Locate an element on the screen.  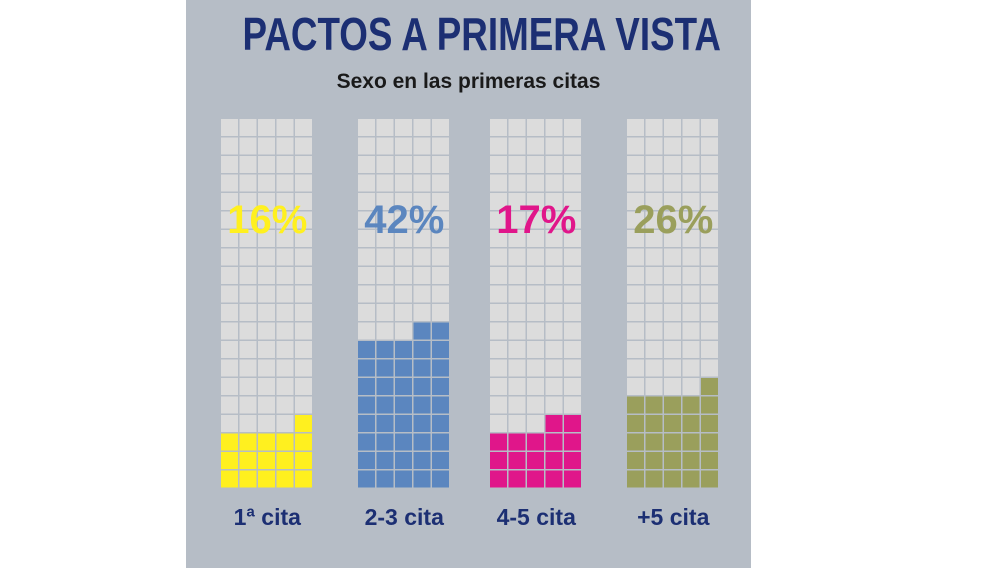
category-label: +5 cita is located at coordinates (673, 517).